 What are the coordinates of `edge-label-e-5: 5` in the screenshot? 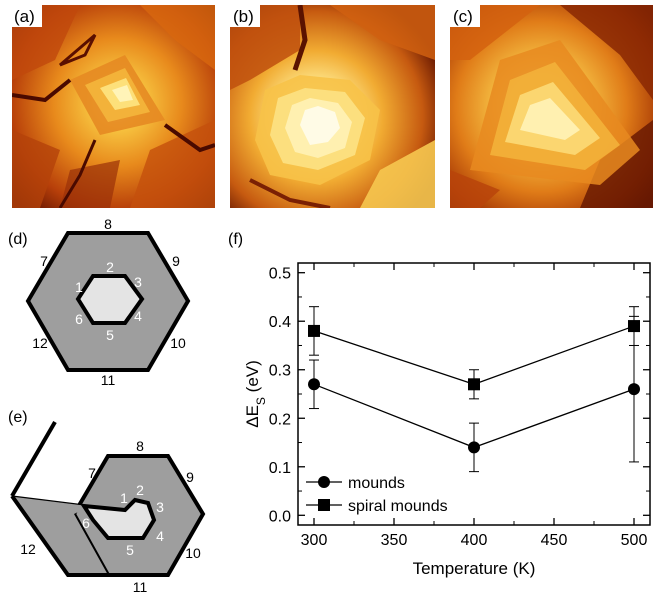 It's located at (130, 550).